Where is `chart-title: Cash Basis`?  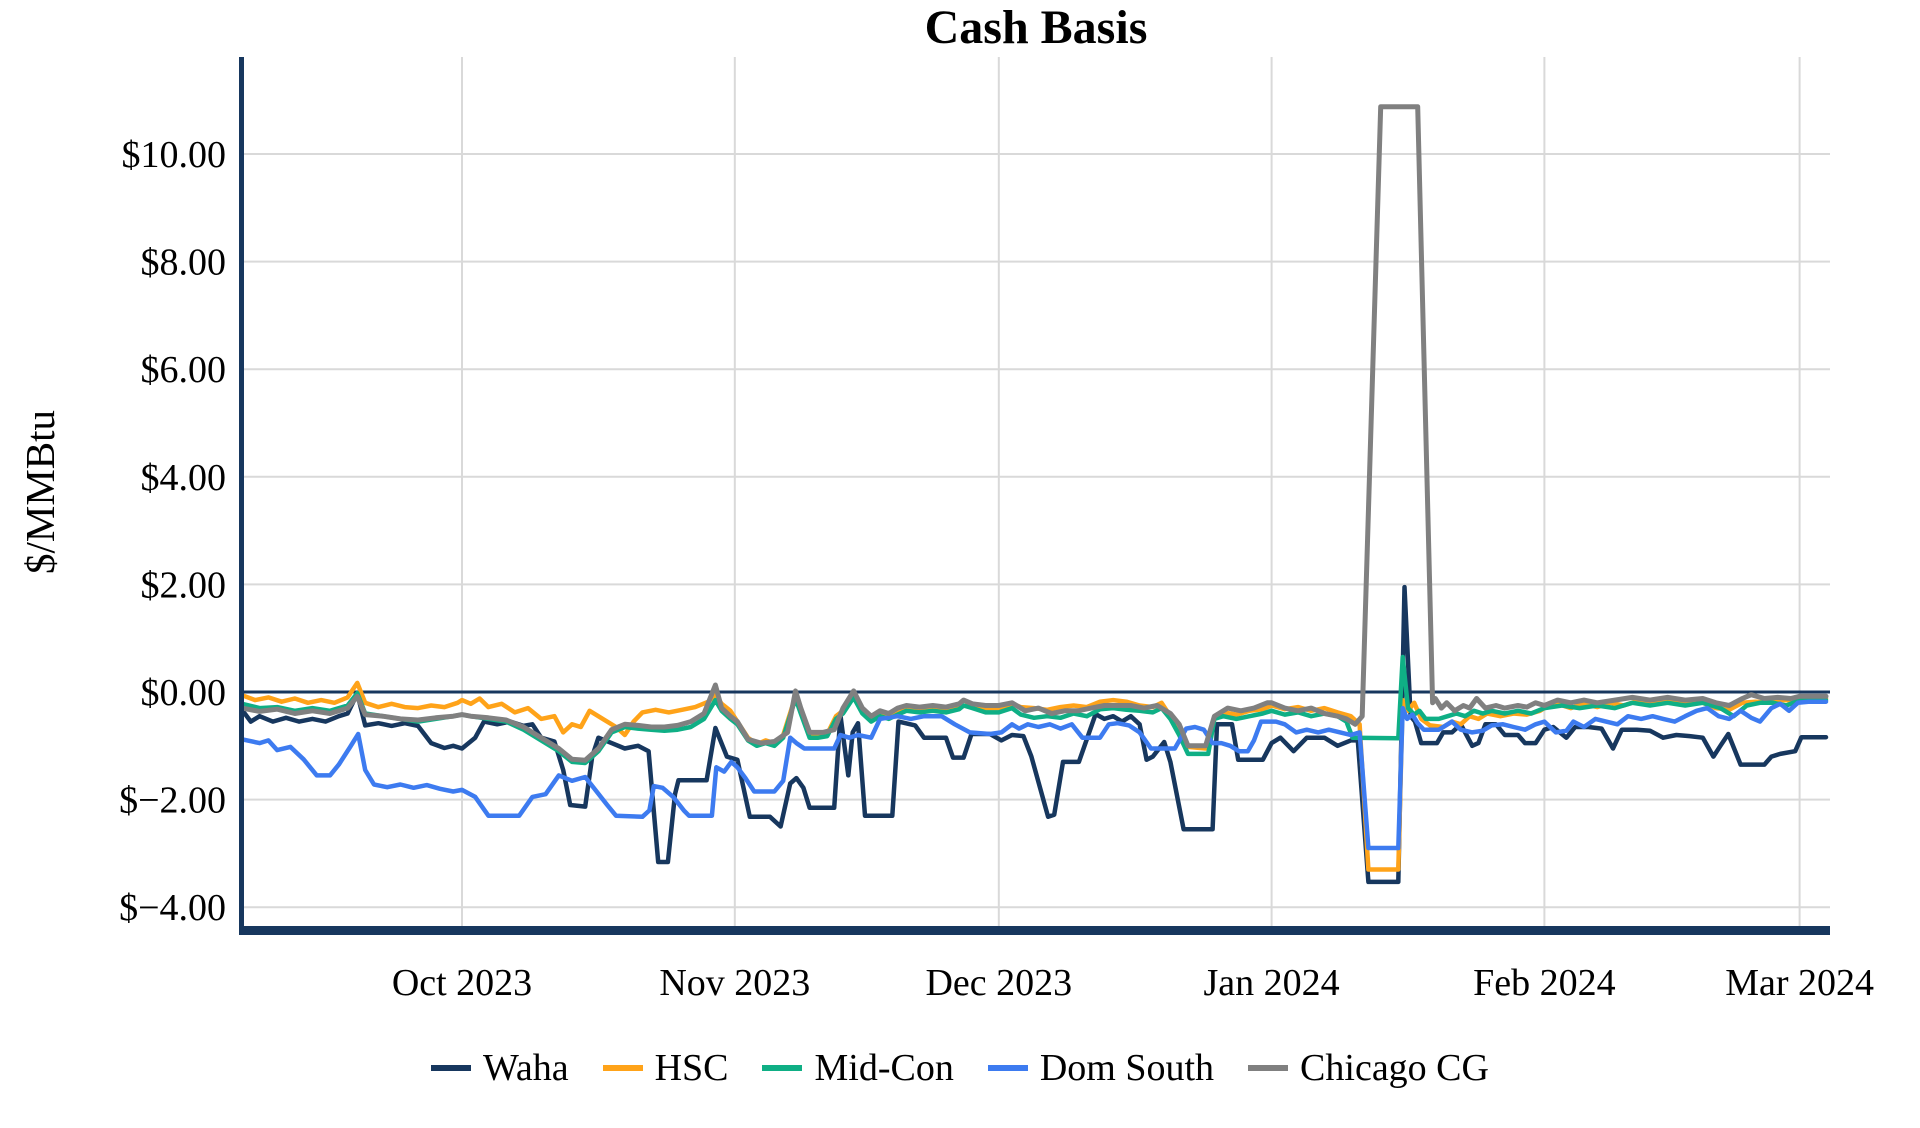 chart-title: Cash Basis is located at coordinates (1036, 27).